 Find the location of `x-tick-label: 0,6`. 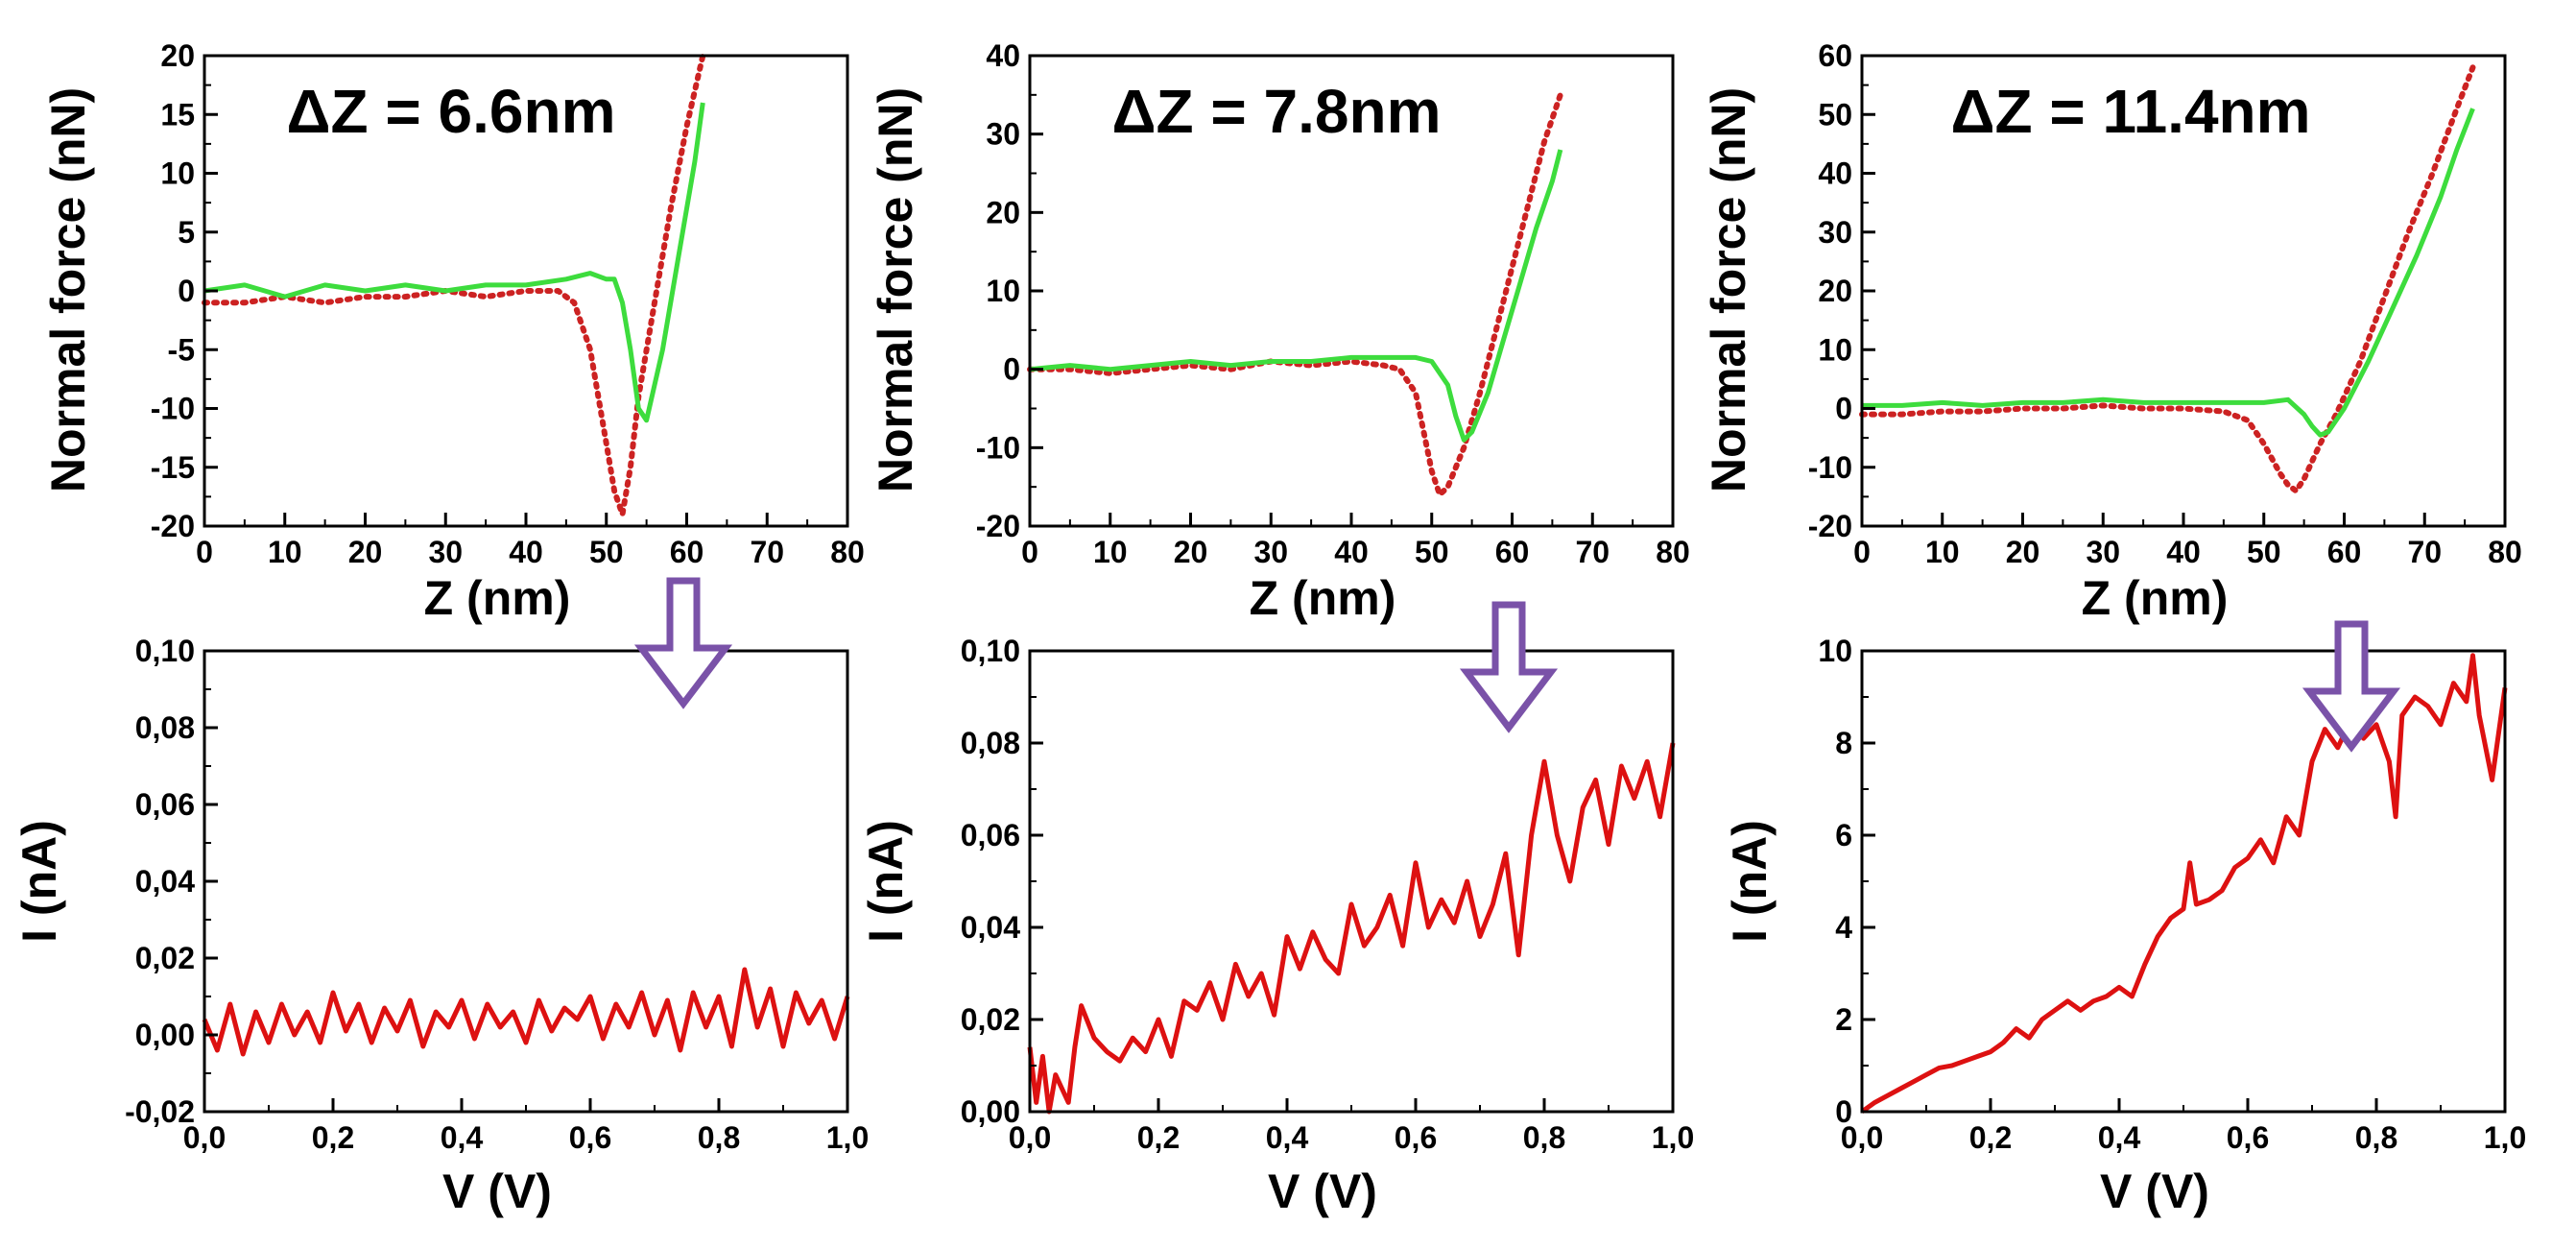

x-tick-label: 0,6 is located at coordinates (590, 1137).